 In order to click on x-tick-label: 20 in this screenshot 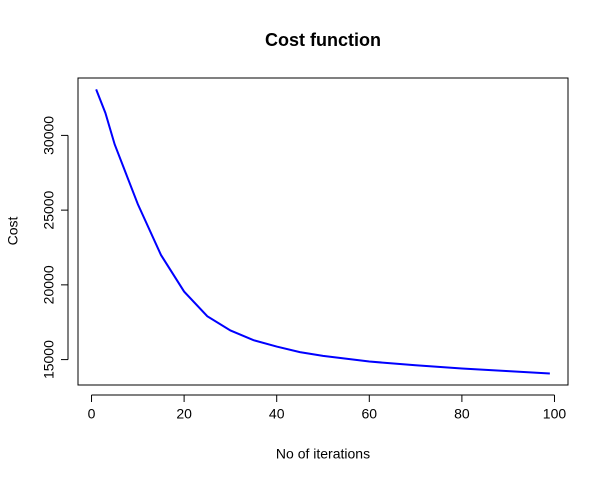, I will do `click(184, 414)`.